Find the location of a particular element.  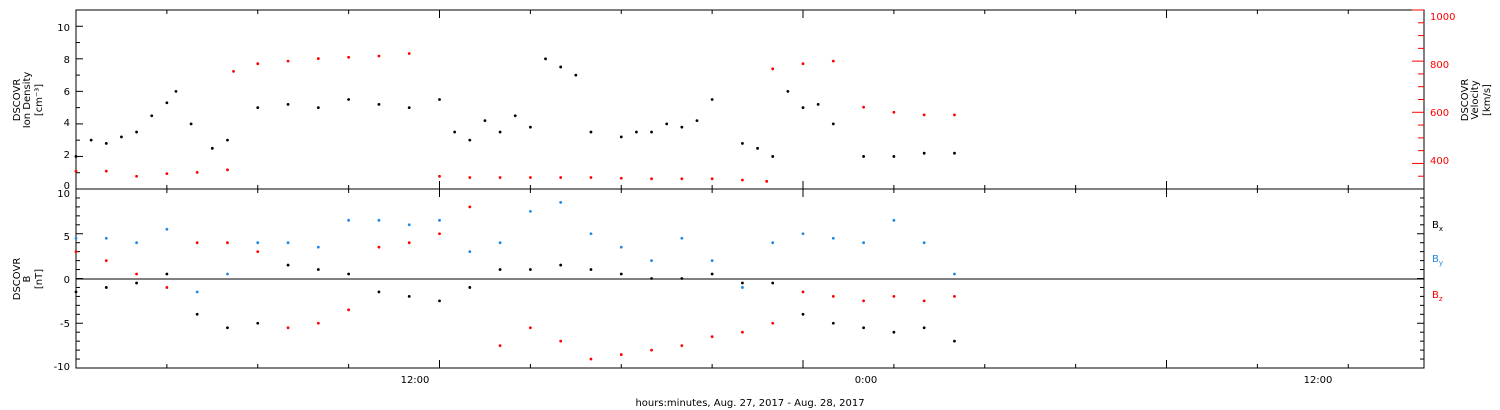

bottom-tick-label: 5 is located at coordinates (67, 237).